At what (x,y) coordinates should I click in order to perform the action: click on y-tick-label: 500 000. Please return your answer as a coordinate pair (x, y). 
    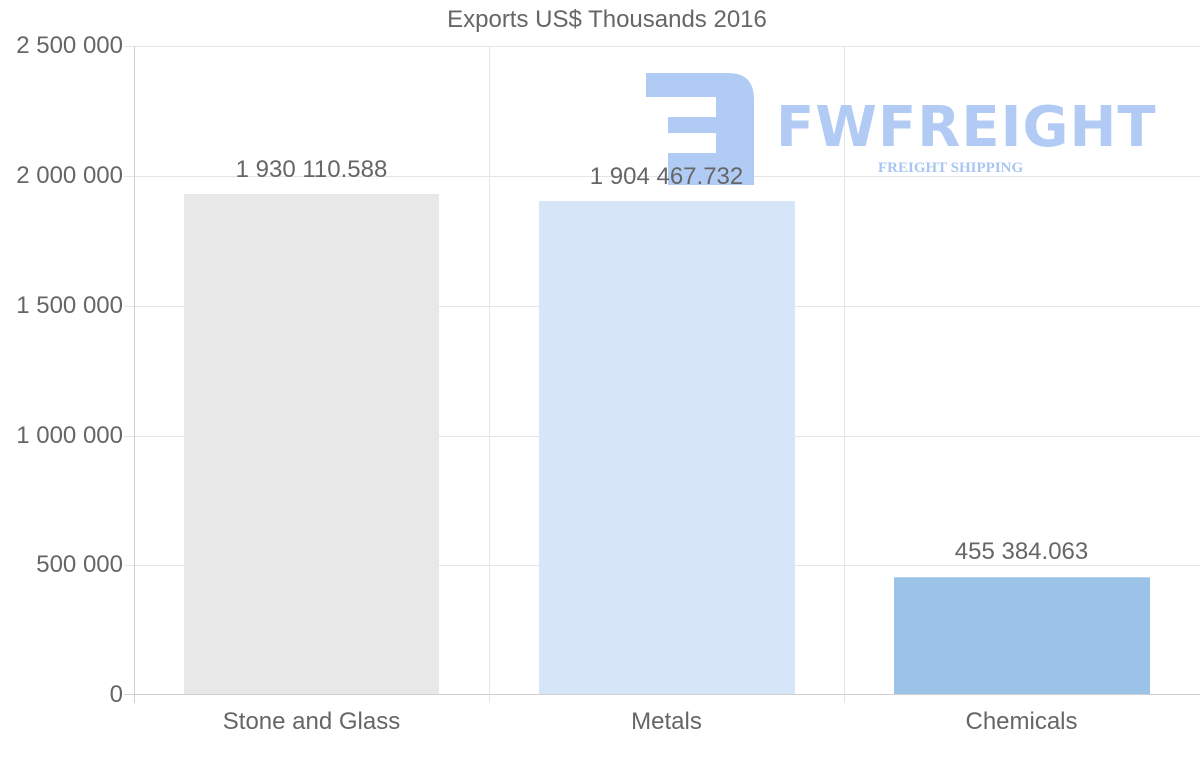
    Looking at the image, I should click on (79, 564).